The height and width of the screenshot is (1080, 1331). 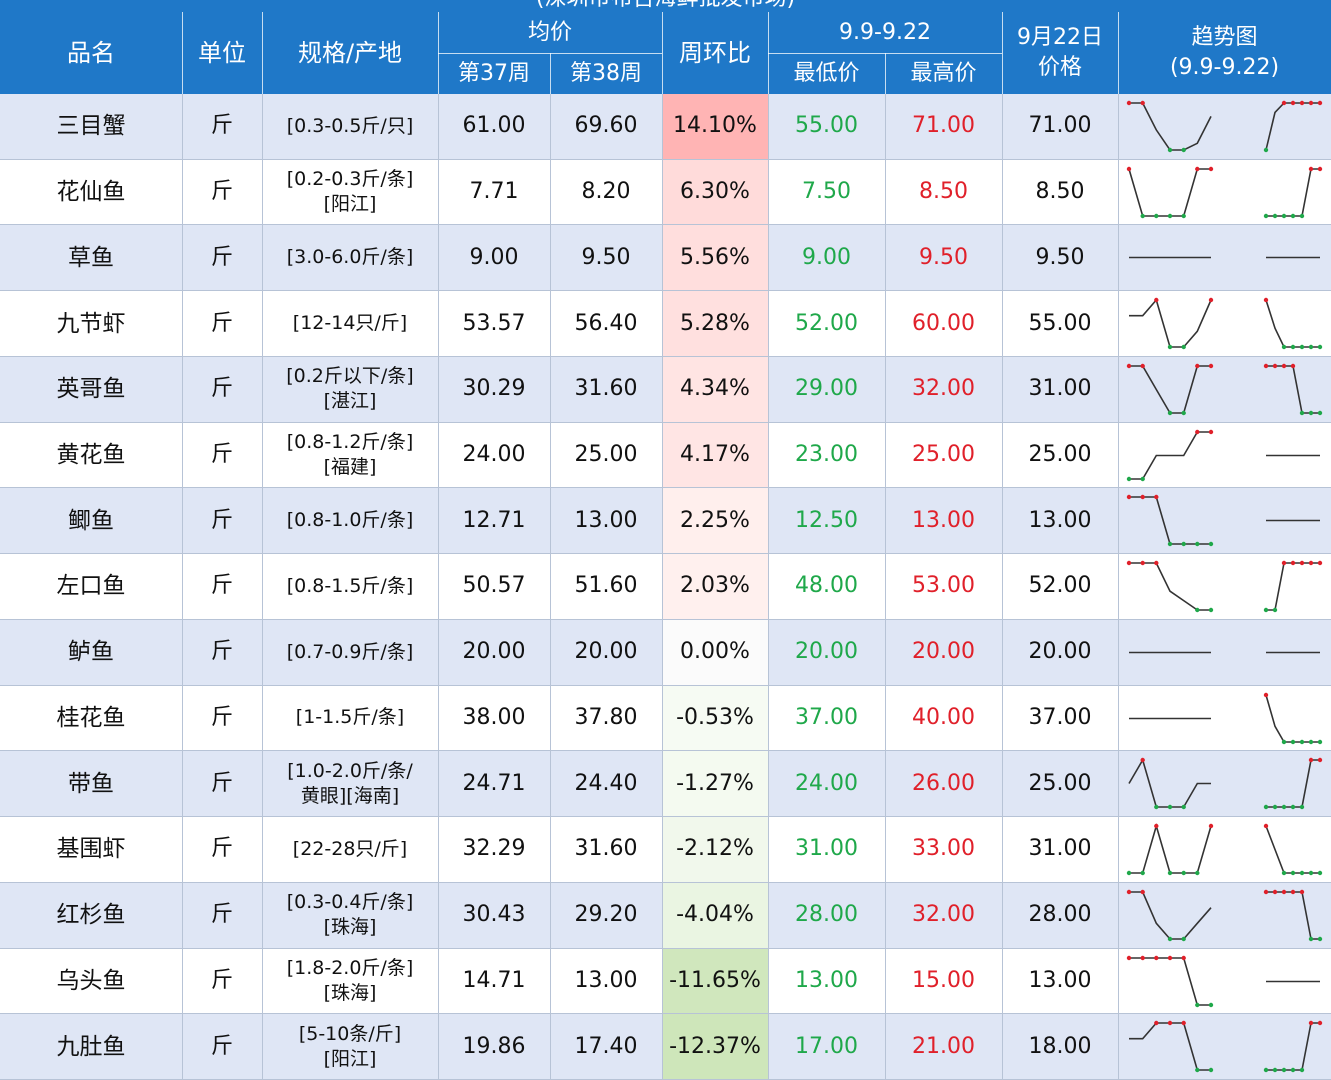 I want to click on cell-current: 25.00, so click(x=1060, y=455).